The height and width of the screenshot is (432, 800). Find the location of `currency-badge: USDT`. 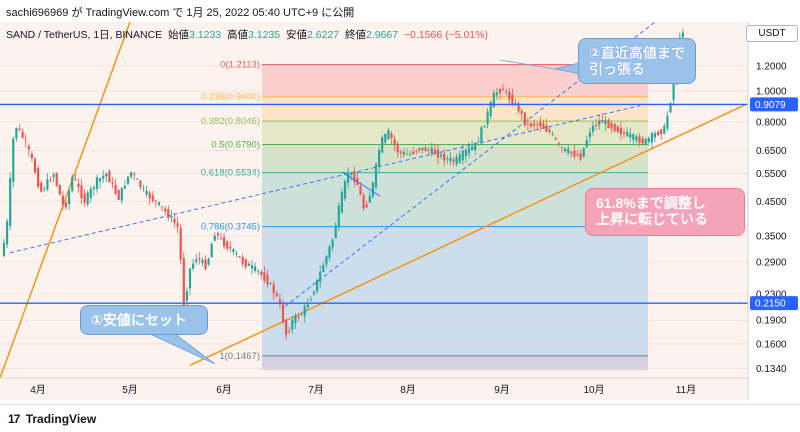

currency-badge: USDT is located at coordinates (772, 33).